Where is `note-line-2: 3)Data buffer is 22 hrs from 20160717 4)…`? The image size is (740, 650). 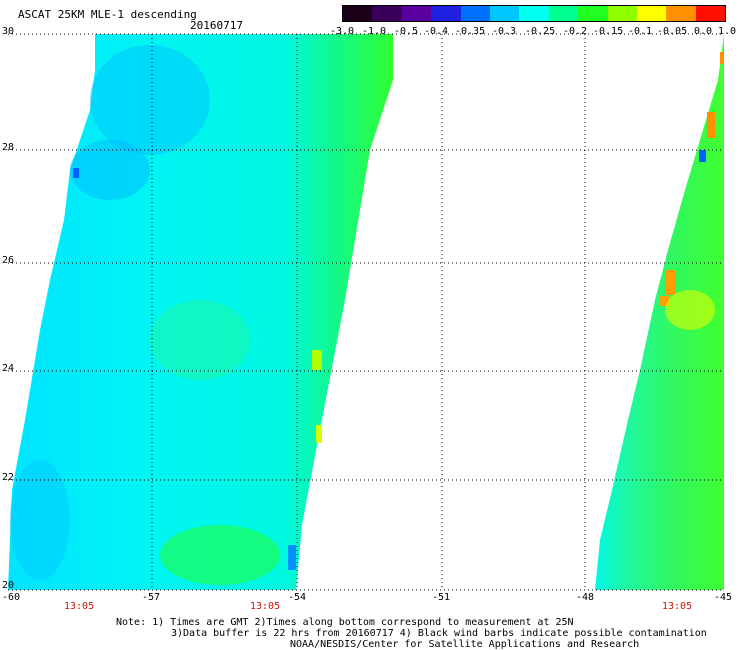
note-line-2: 3)Data buffer is 22 hrs from 20160717 4)… is located at coordinates (439, 633).